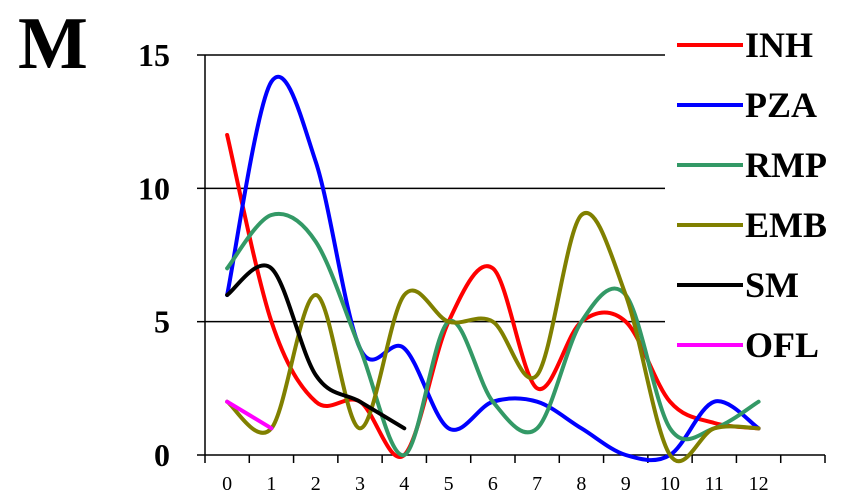 Image resolution: width=867 pixels, height=497 pixels. I want to click on x-tick-label: 4, so click(404, 484).